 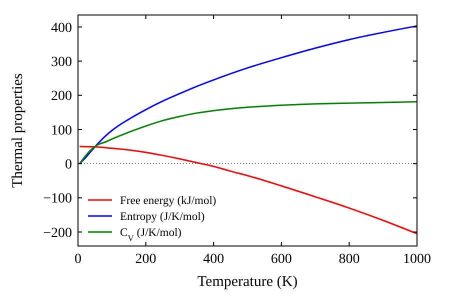 I want to click on y-tick-label: 300, so click(x=61, y=62).